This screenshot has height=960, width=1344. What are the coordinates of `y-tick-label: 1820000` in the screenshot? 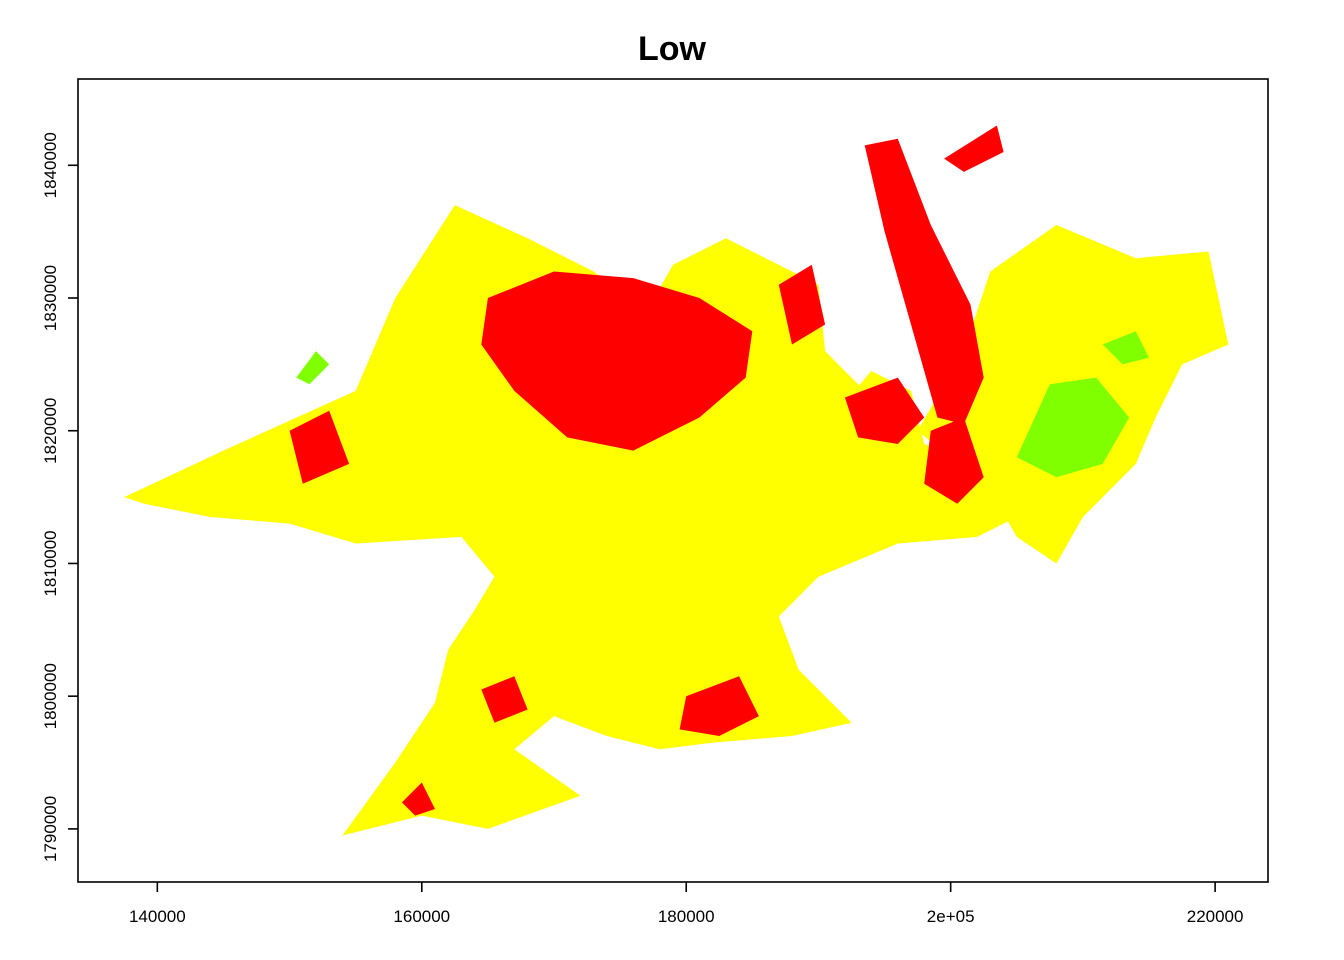 It's located at (50, 431).